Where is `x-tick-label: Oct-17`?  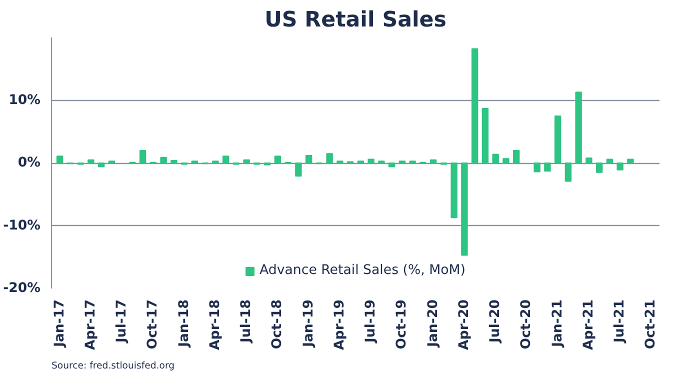 x-tick-label: Oct-17 is located at coordinates (153, 324).